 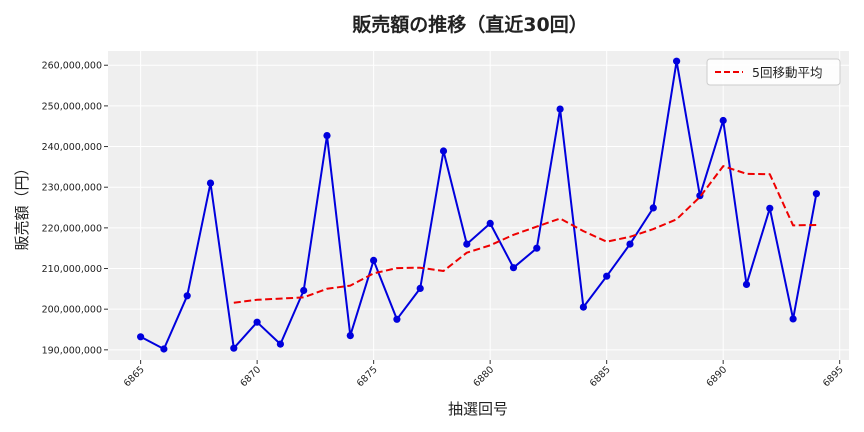 I want to click on y-tick-label: 220,000,000, so click(x=72, y=228).